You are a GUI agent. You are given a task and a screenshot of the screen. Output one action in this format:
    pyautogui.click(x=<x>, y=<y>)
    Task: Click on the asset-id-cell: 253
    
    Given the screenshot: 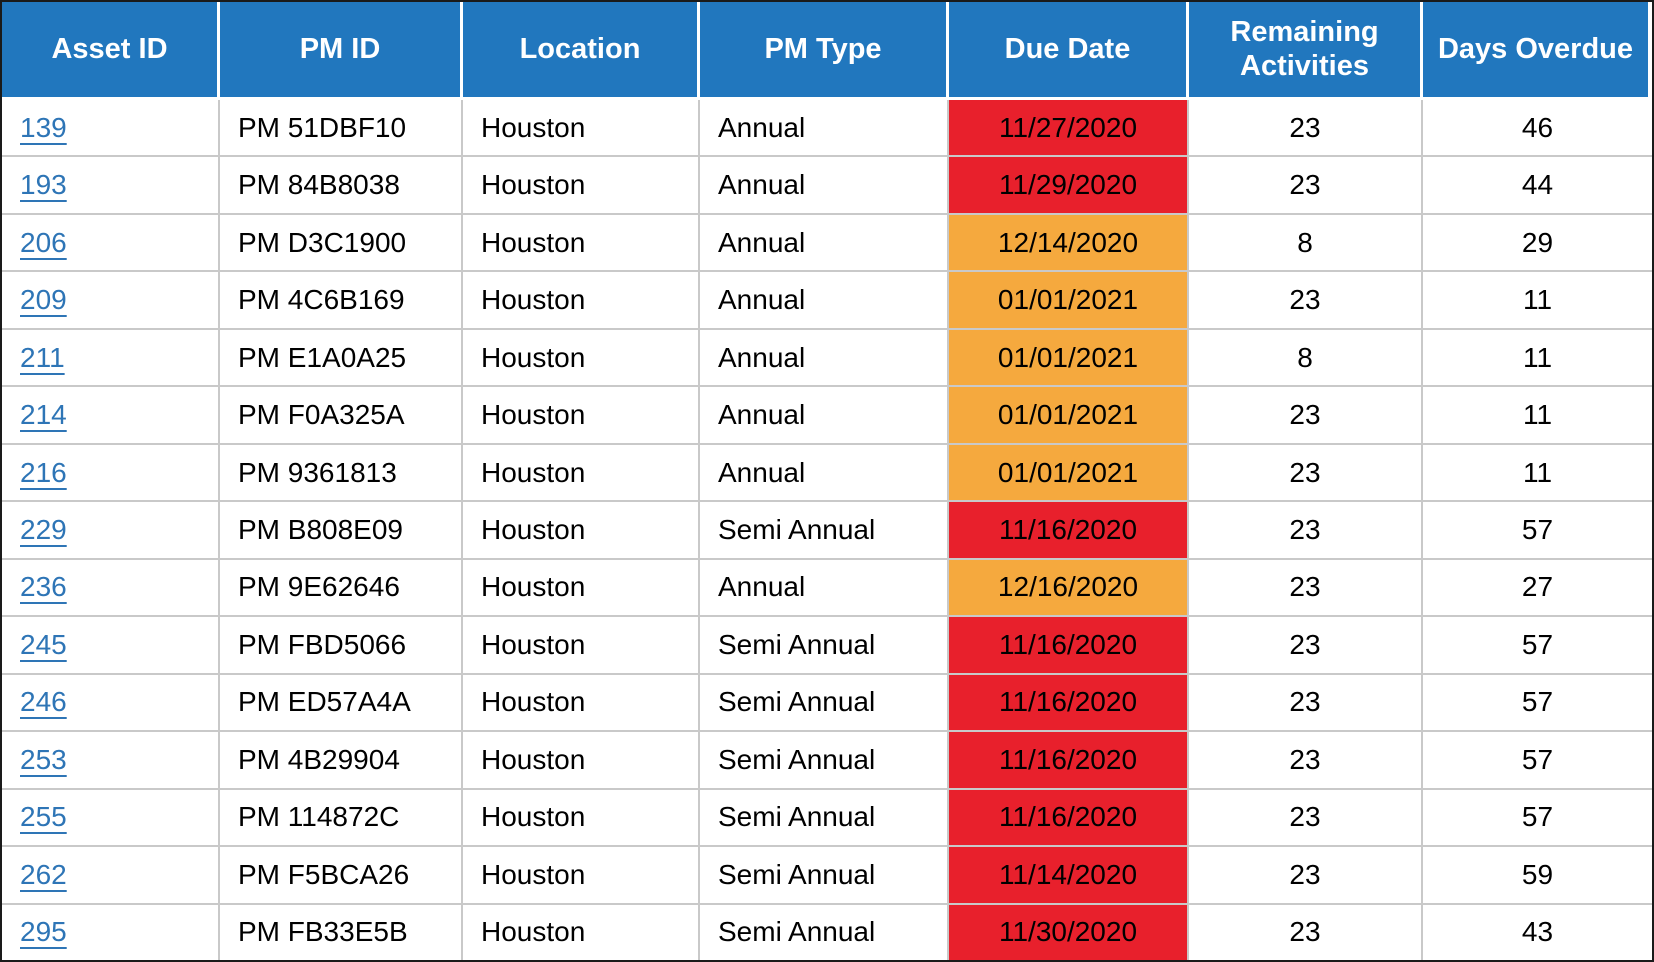 What is the action you would take?
    pyautogui.click(x=111, y=760)
    